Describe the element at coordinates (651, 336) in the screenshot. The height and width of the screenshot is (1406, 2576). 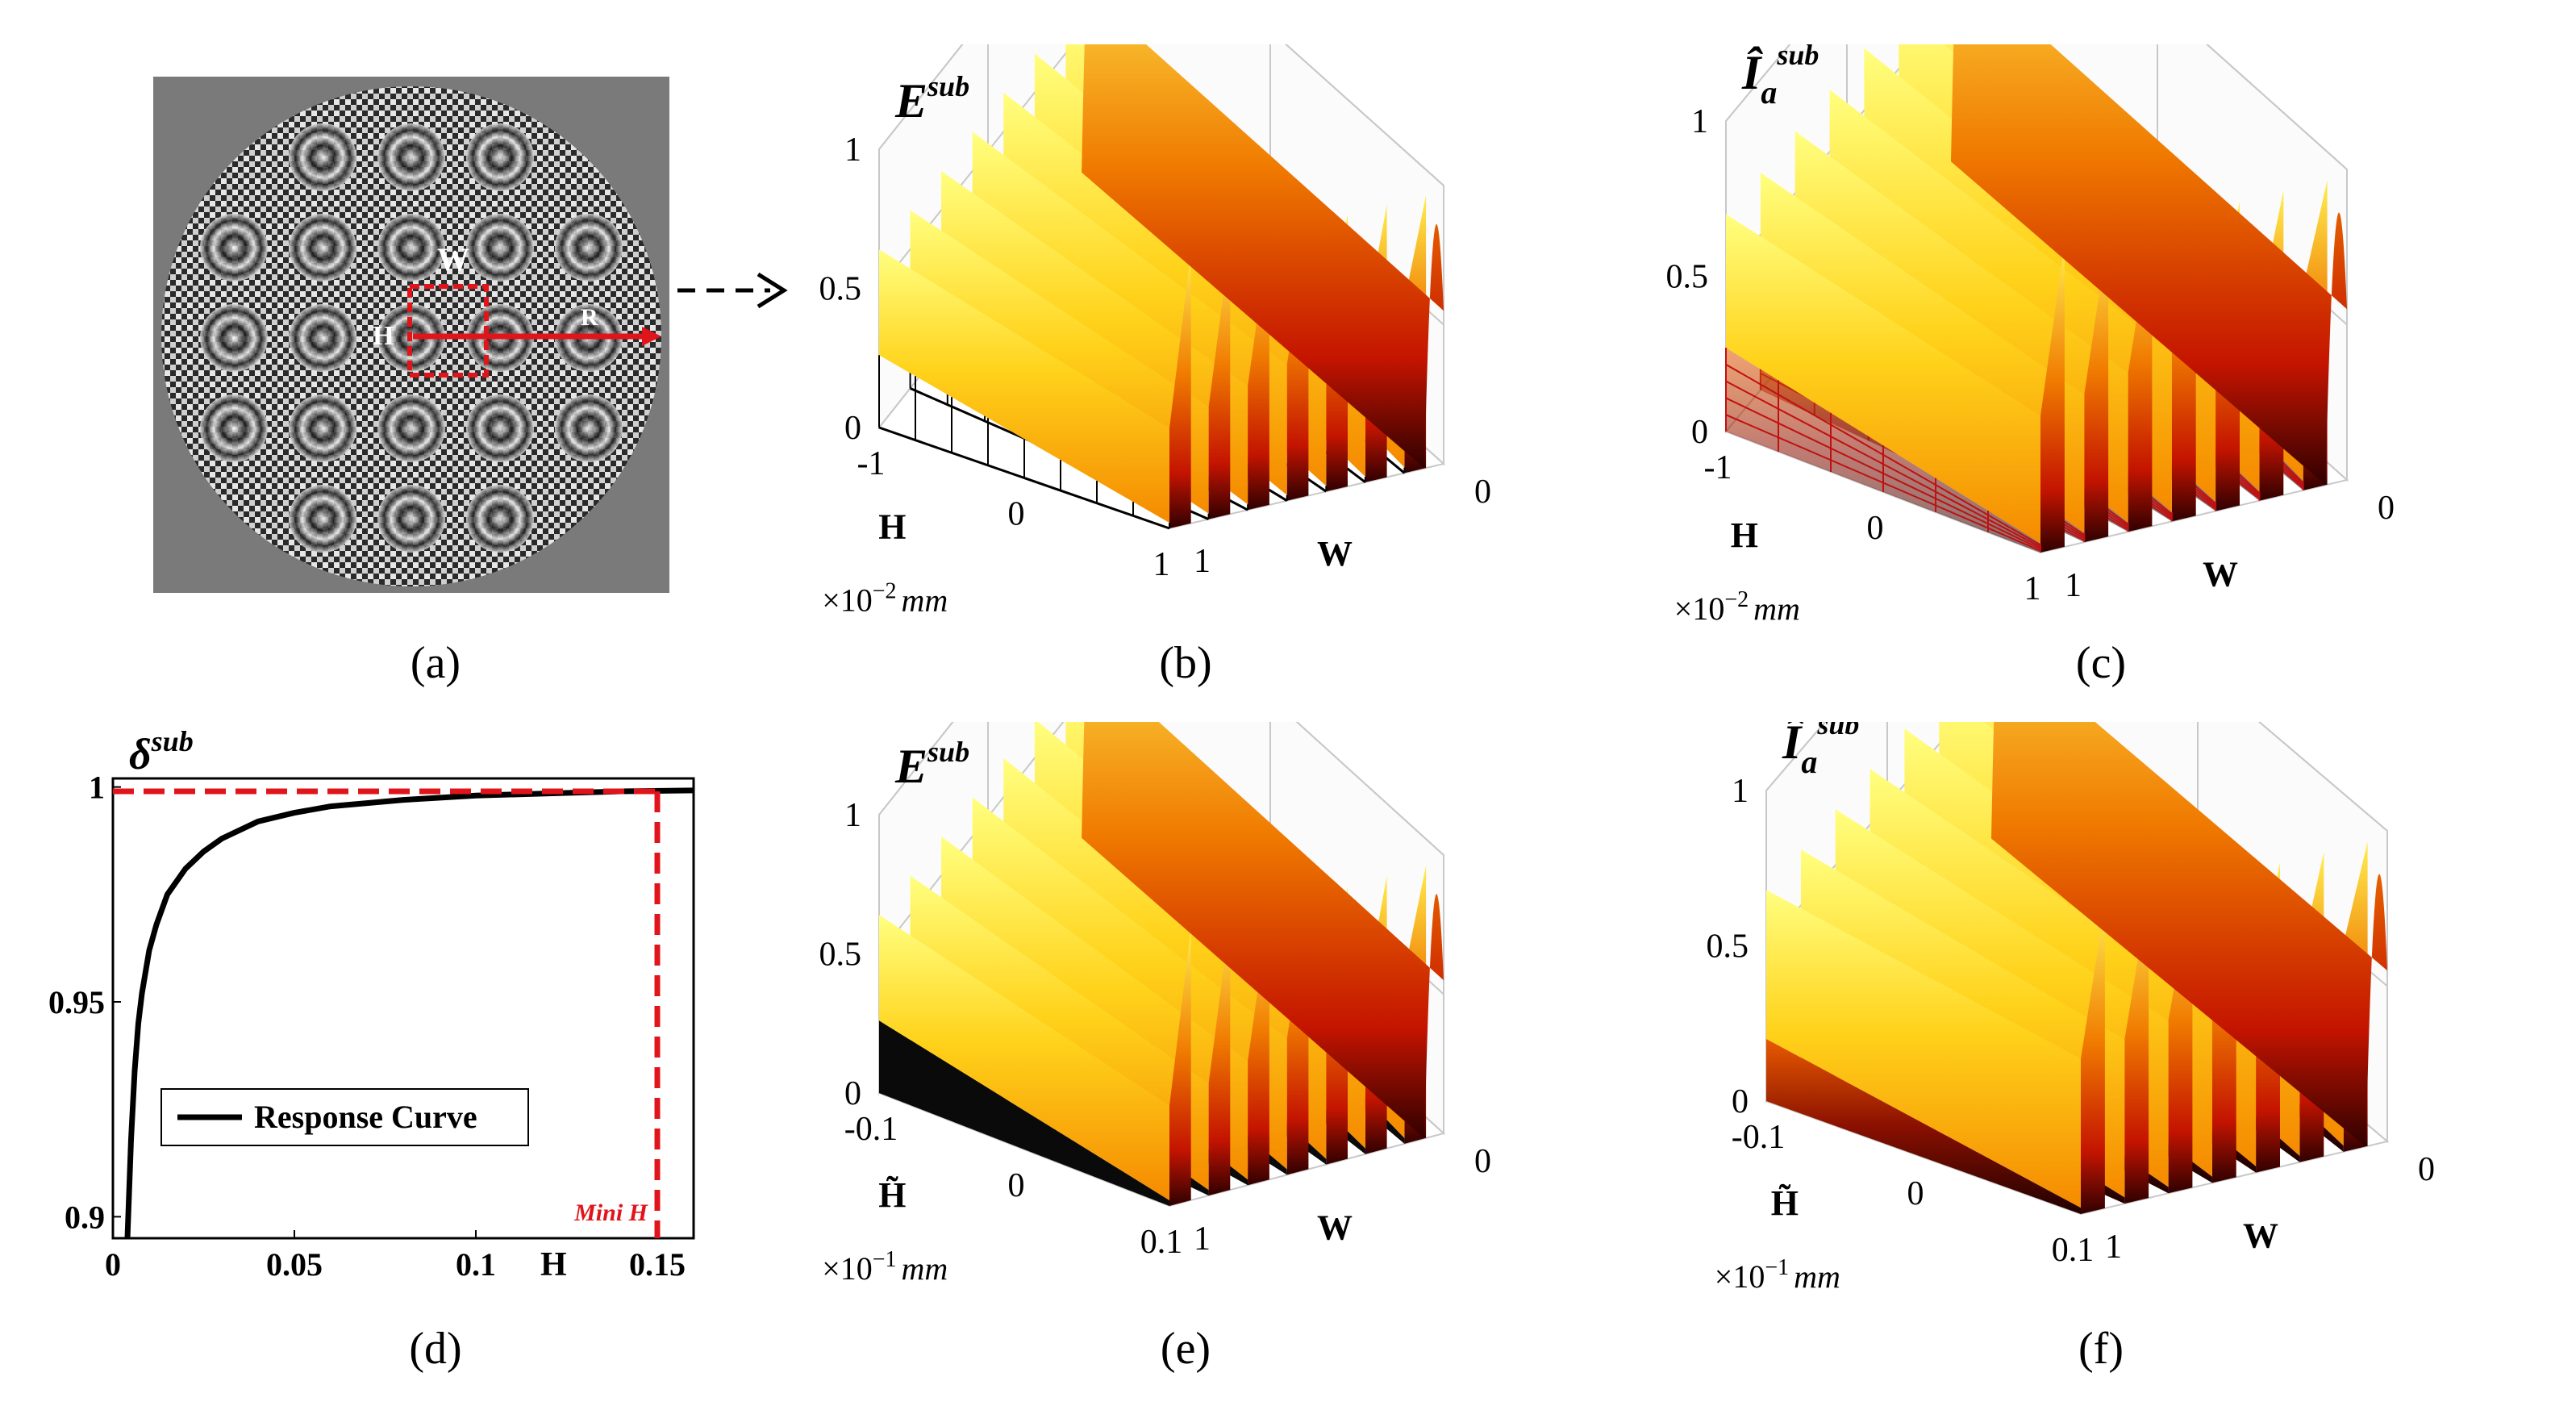
I see `radius-arrow-head` at that location.